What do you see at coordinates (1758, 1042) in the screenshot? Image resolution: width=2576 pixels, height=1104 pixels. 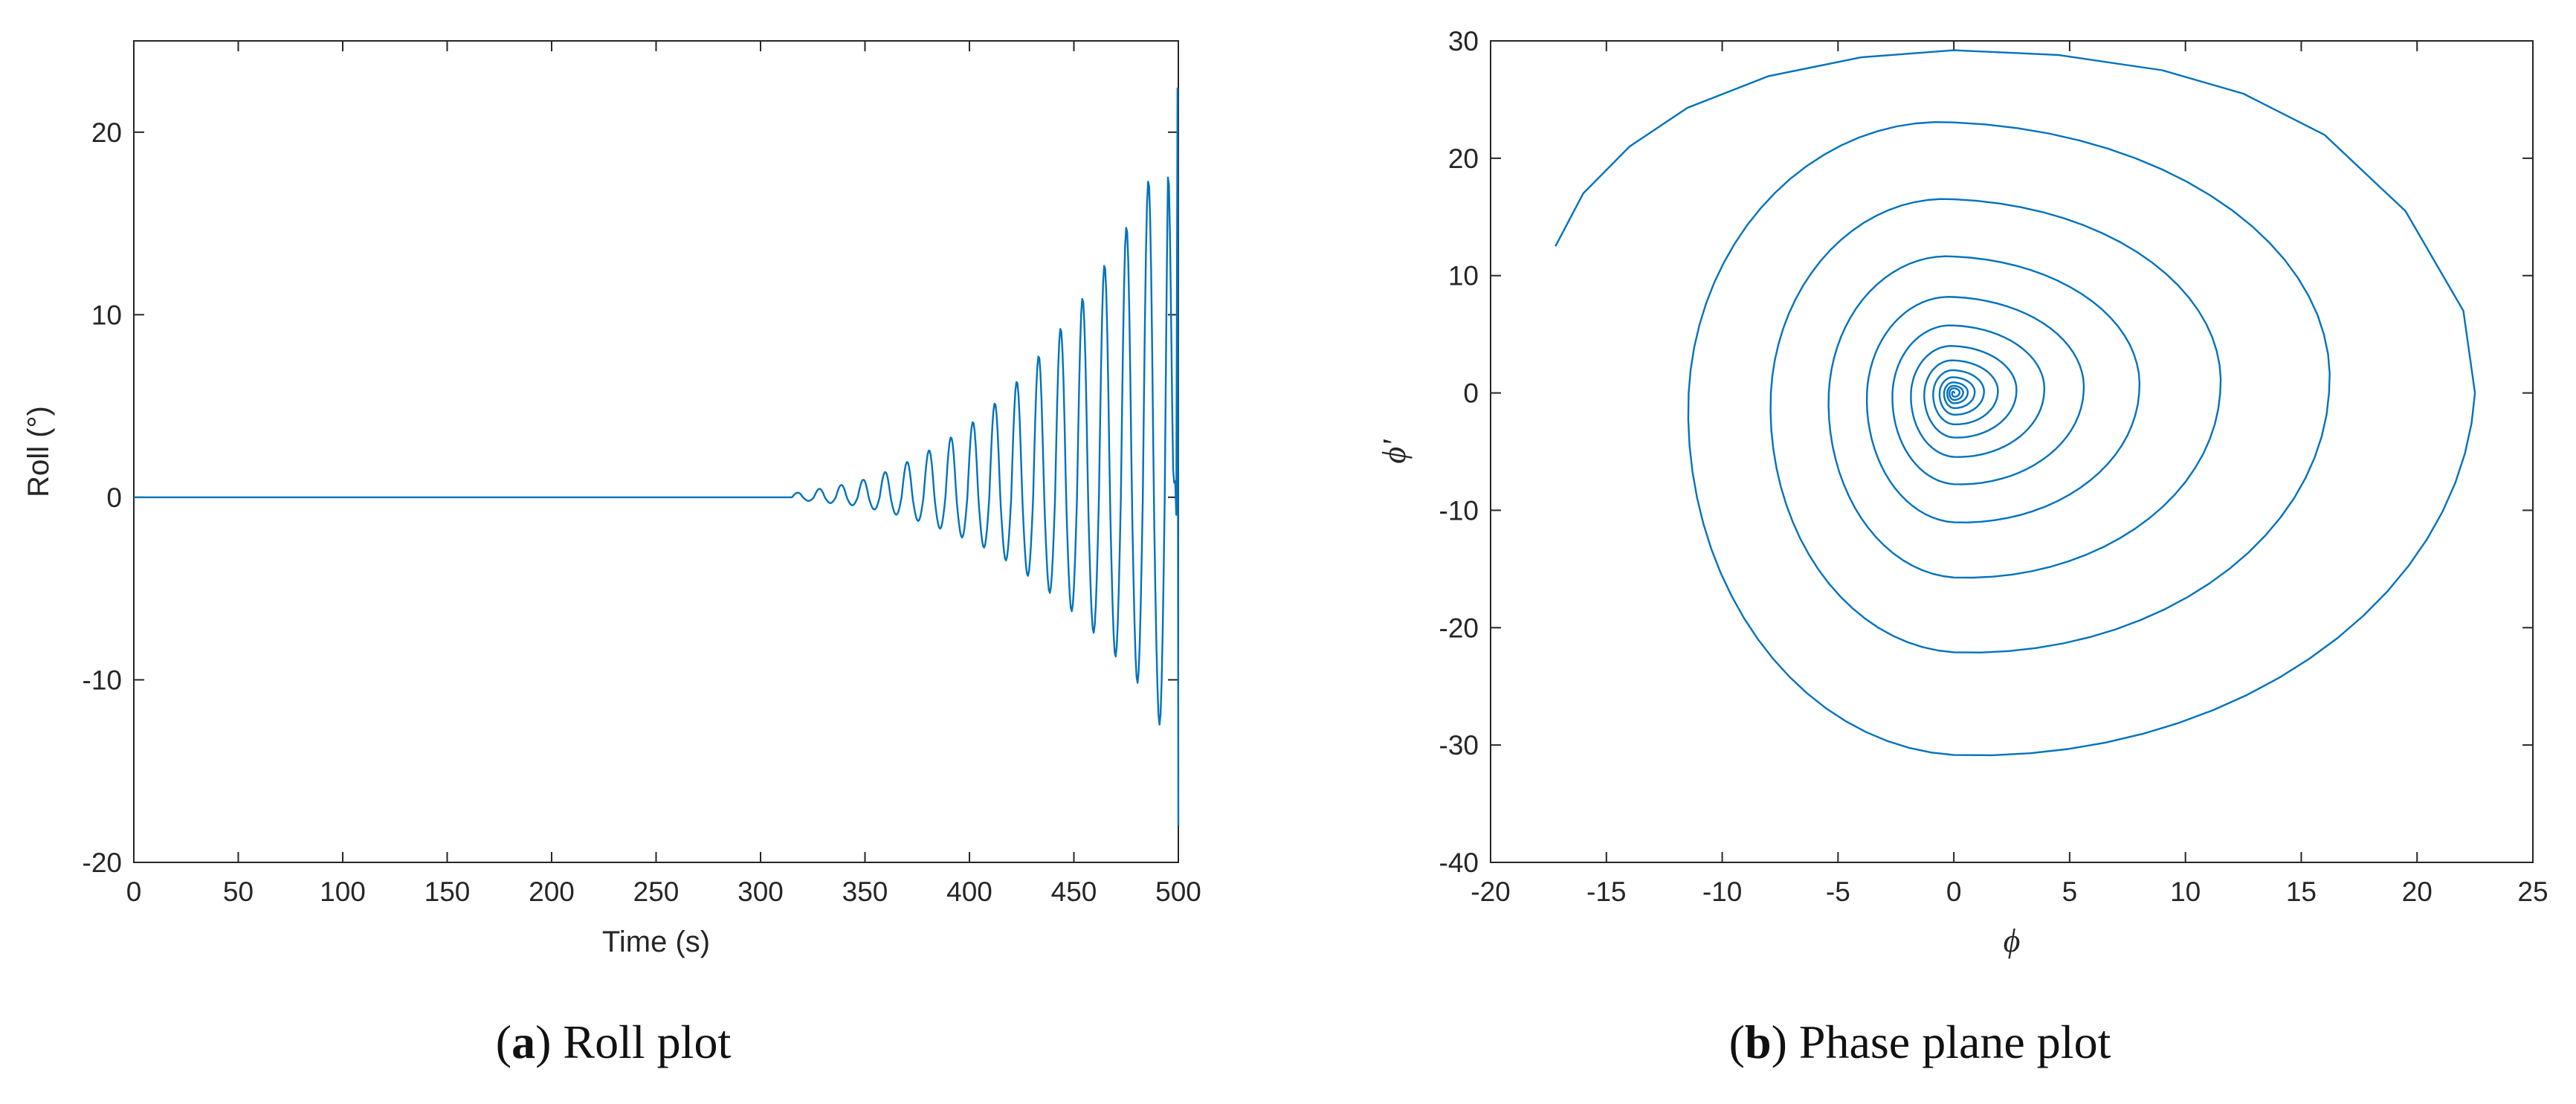 I see `phase-plane-caption-letter: b` at bounding box center [1758, 1042].